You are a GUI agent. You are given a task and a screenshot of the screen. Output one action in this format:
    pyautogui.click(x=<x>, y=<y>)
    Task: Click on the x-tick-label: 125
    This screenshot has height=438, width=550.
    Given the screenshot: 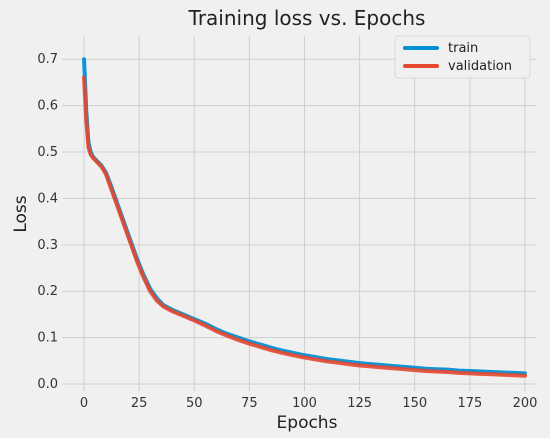 What is the action you would take?
    pyautogui.click(x=359, y=403)
    